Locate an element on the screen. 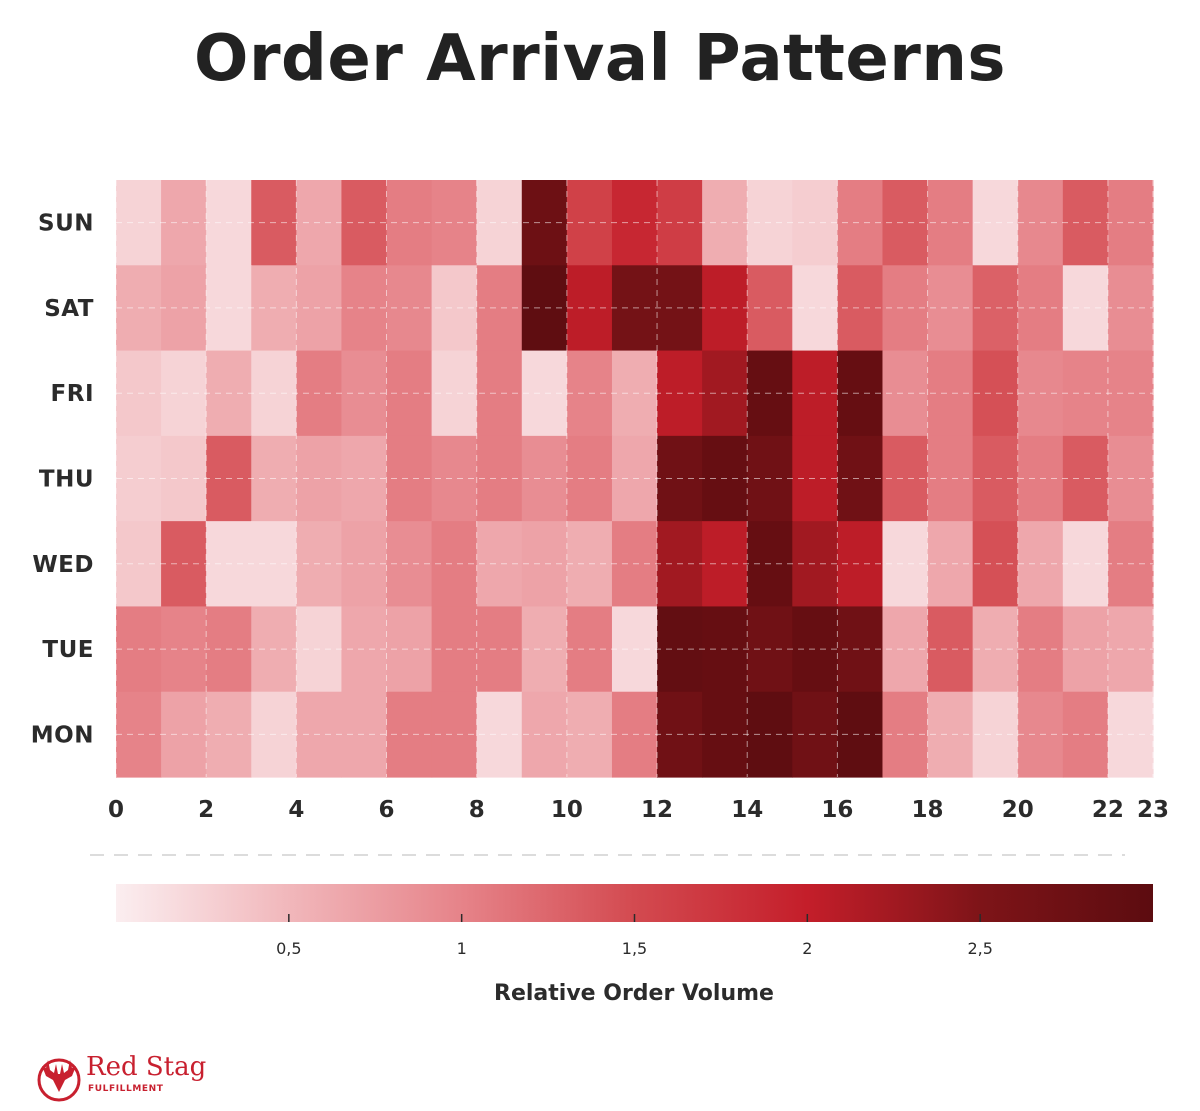 Image resolution: width=1200 pixels, height=1111 pixels. x-tick-label: 12 is located at coordinates (657, 810).